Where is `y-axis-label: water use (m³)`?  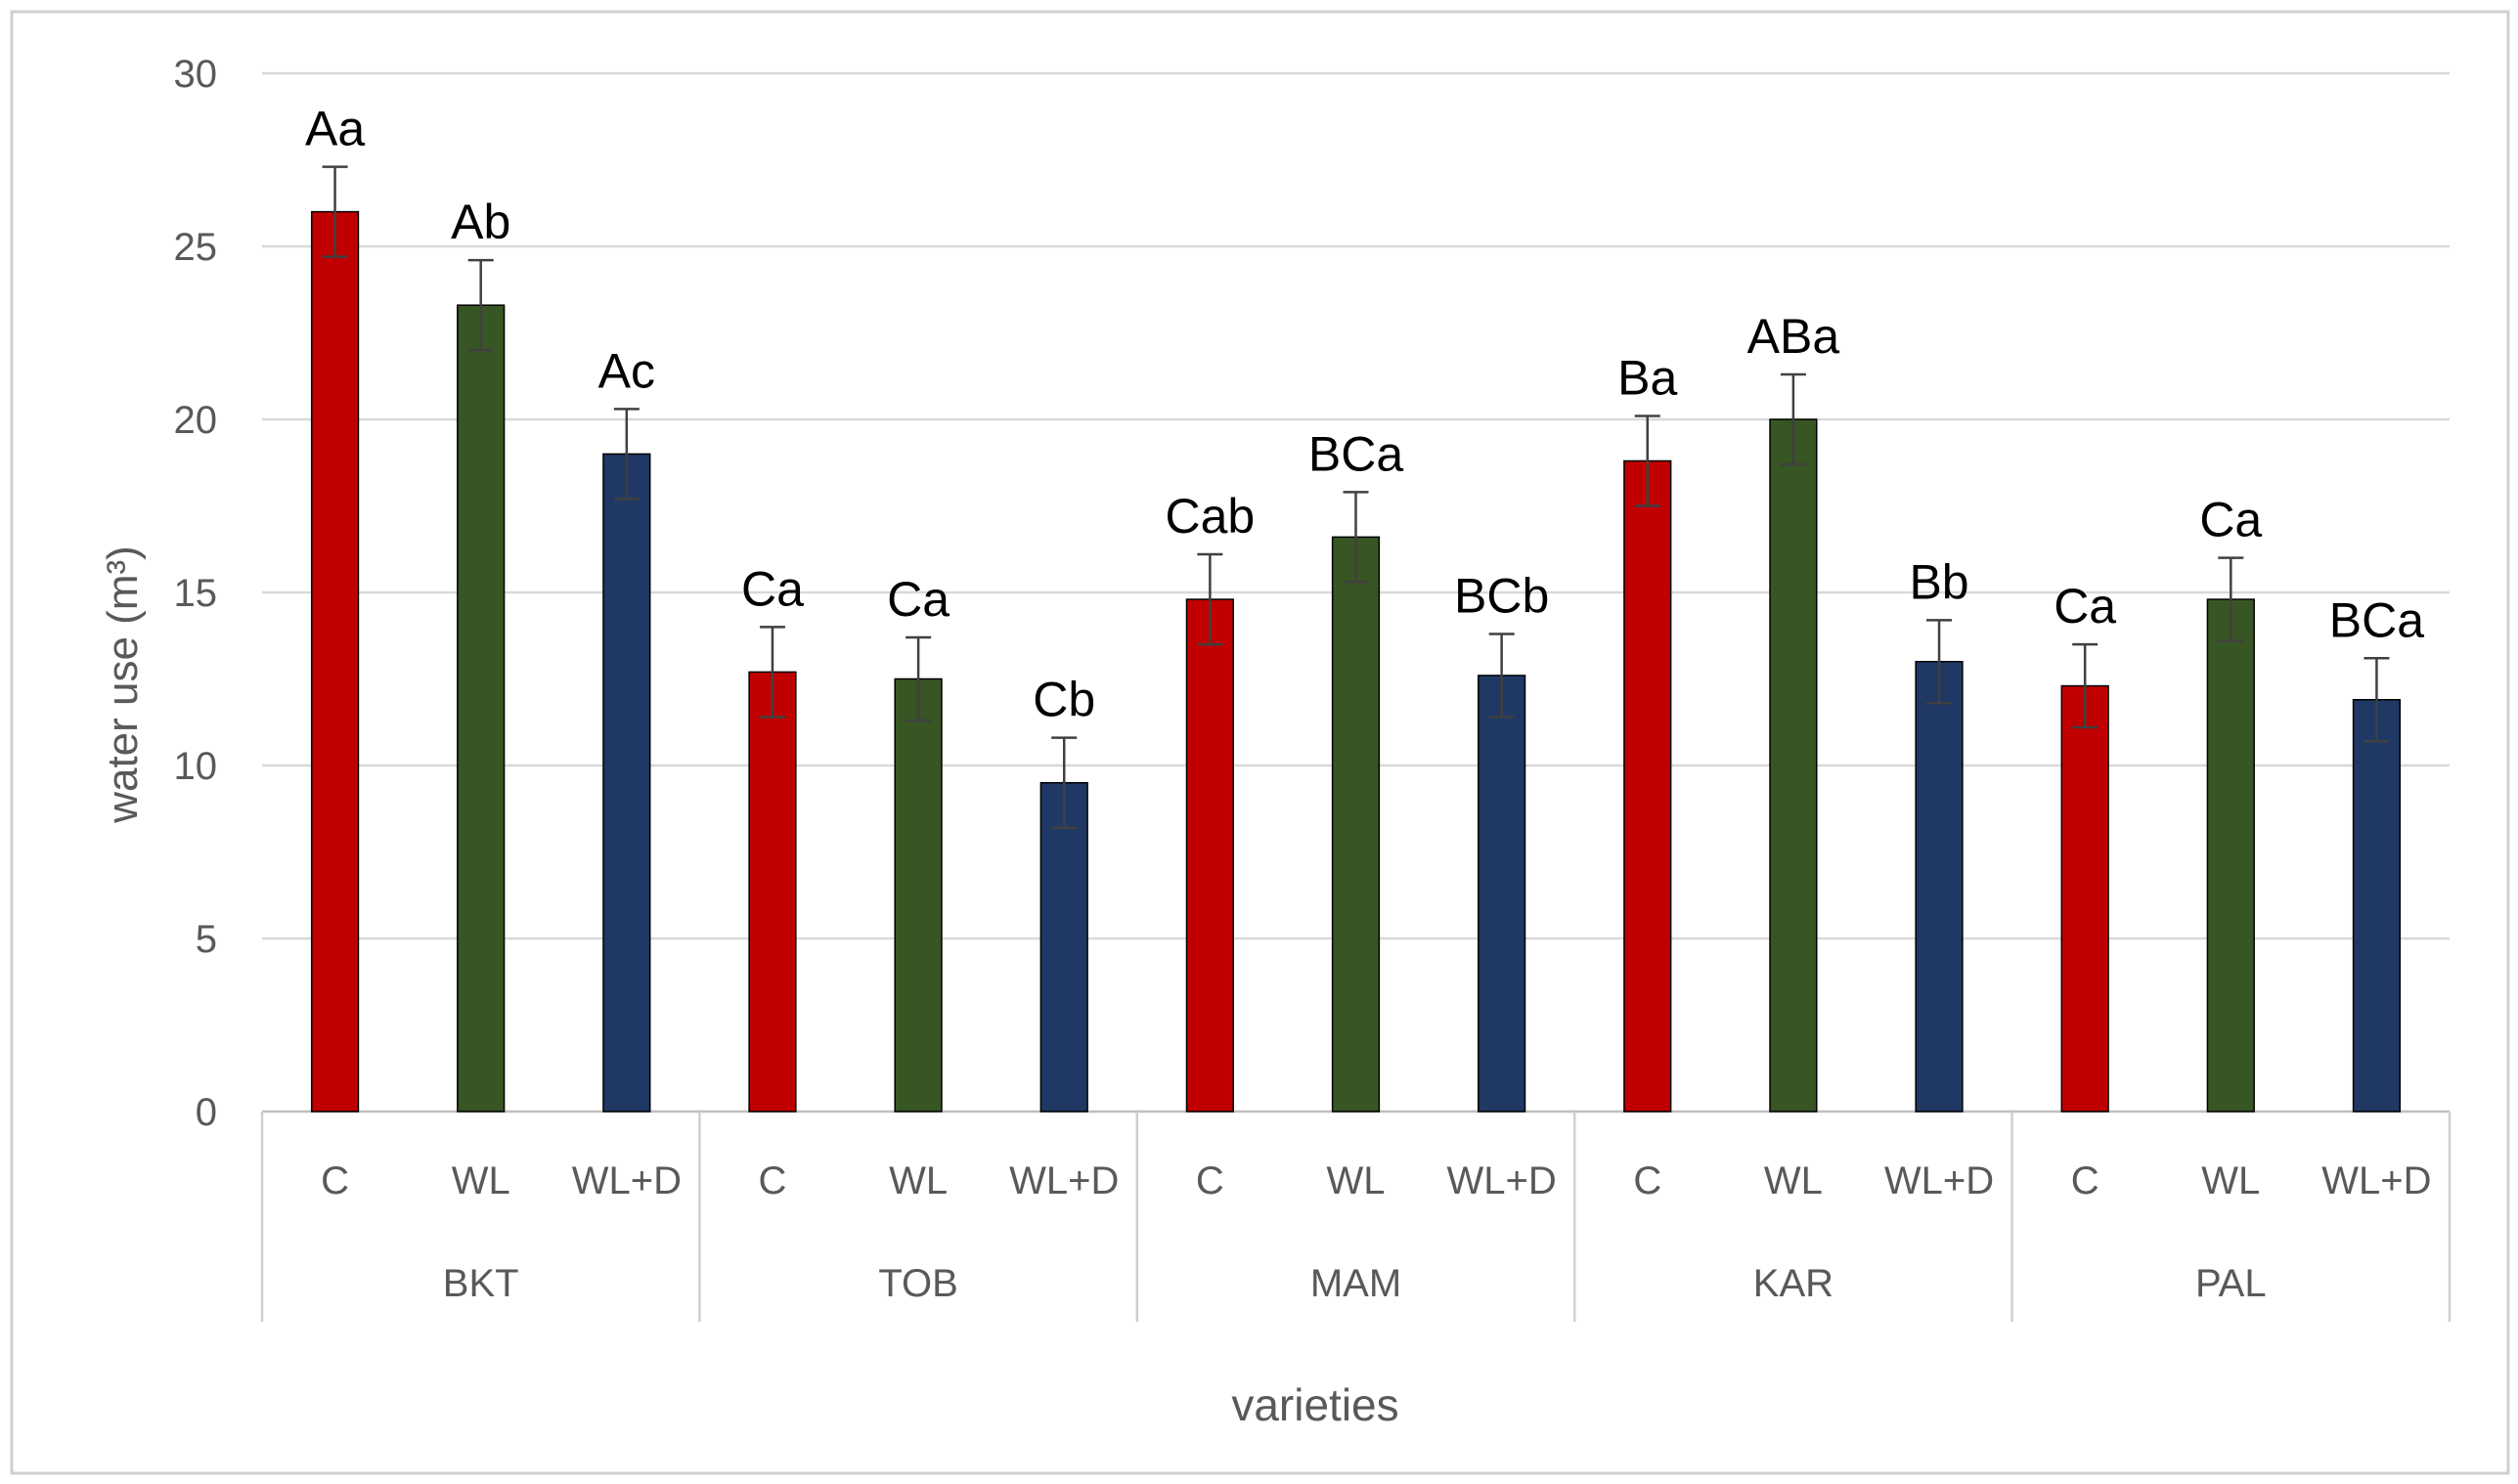 y-axis-label: water use (m³) is located at coordinates (123, 685).